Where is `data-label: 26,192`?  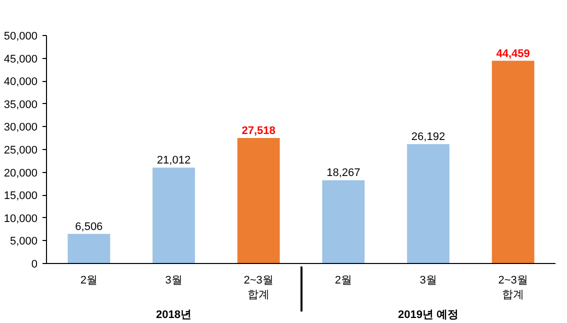 data-label: 26,192 is located at coordinates (428, 137).